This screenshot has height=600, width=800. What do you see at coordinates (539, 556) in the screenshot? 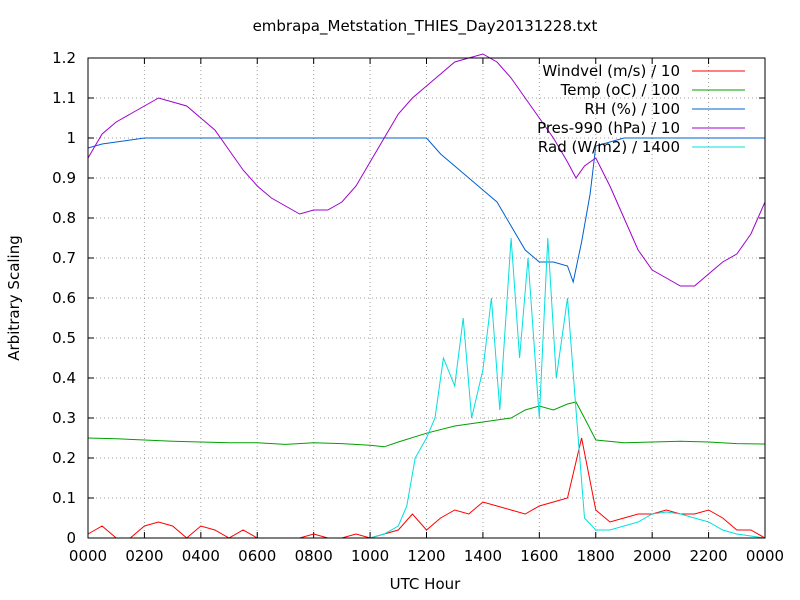
I see `x-tick-label: 1600` at bounding box center [539, 556].